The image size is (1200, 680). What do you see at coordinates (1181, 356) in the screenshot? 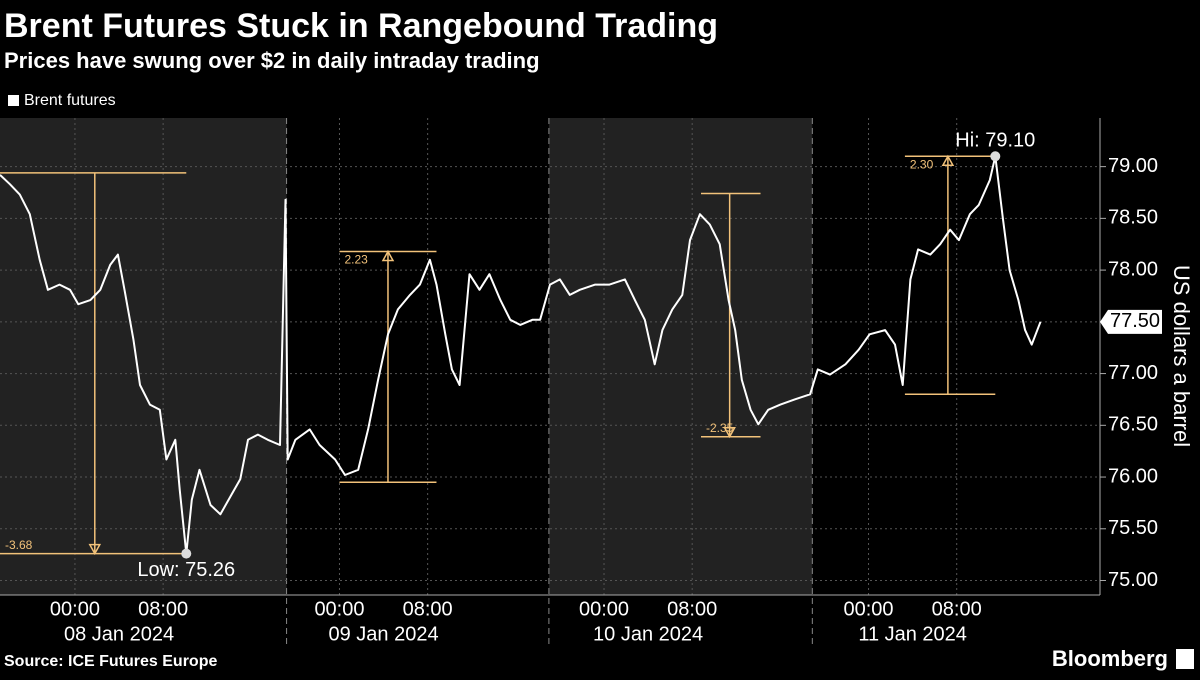
I see `y-axis-title: US dollars a barrel` at bounding box center [1181, 356].